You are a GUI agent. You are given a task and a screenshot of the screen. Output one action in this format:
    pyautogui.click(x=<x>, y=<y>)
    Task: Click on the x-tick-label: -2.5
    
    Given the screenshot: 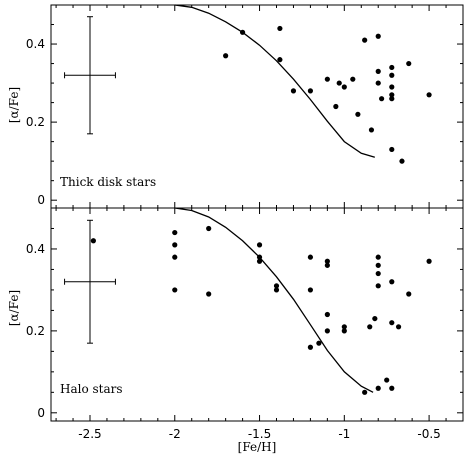 What is the action you would take?
    pyautogui.click(x=89, y=434)
    